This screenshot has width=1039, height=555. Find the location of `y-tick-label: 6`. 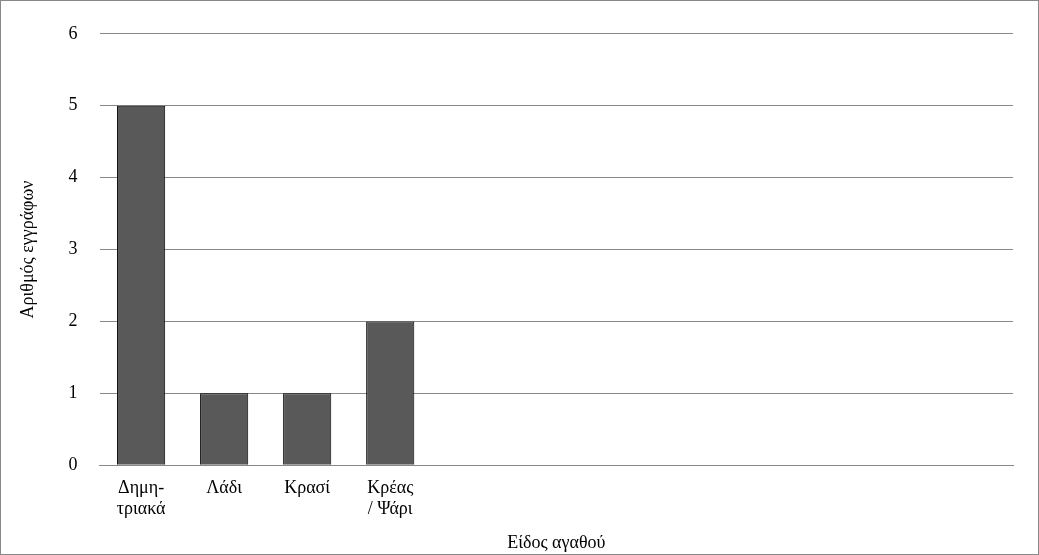

y-tick-label: 6 is located at coordinates (73, 32).